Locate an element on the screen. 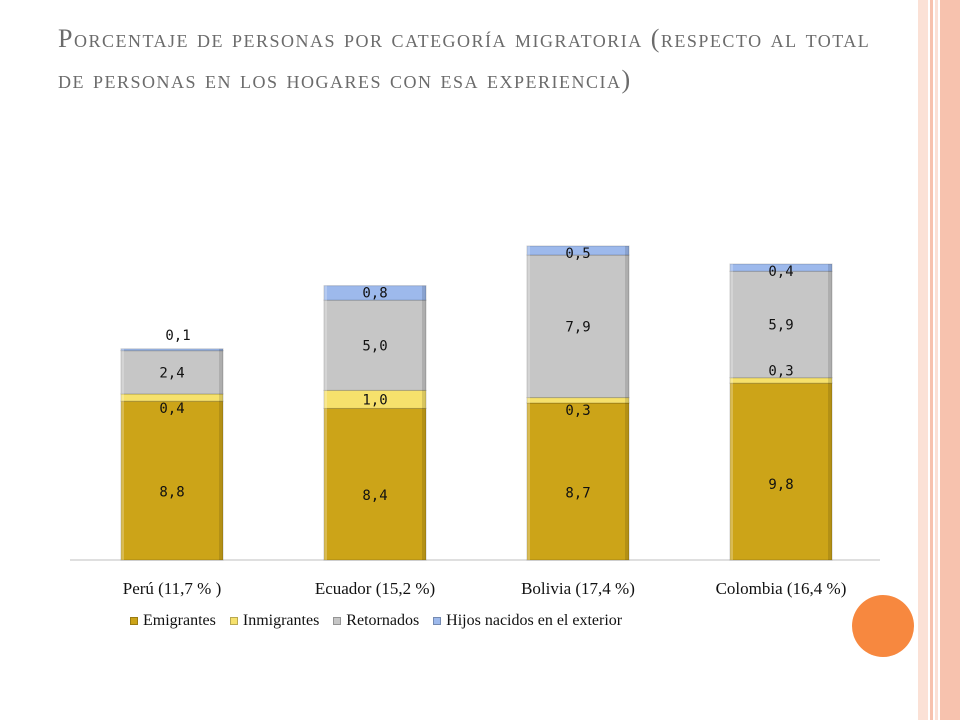 The width and height of the screenshot is (960, 720). category-label: Colombia (16,4 %) is located at coordinates (781, 588).